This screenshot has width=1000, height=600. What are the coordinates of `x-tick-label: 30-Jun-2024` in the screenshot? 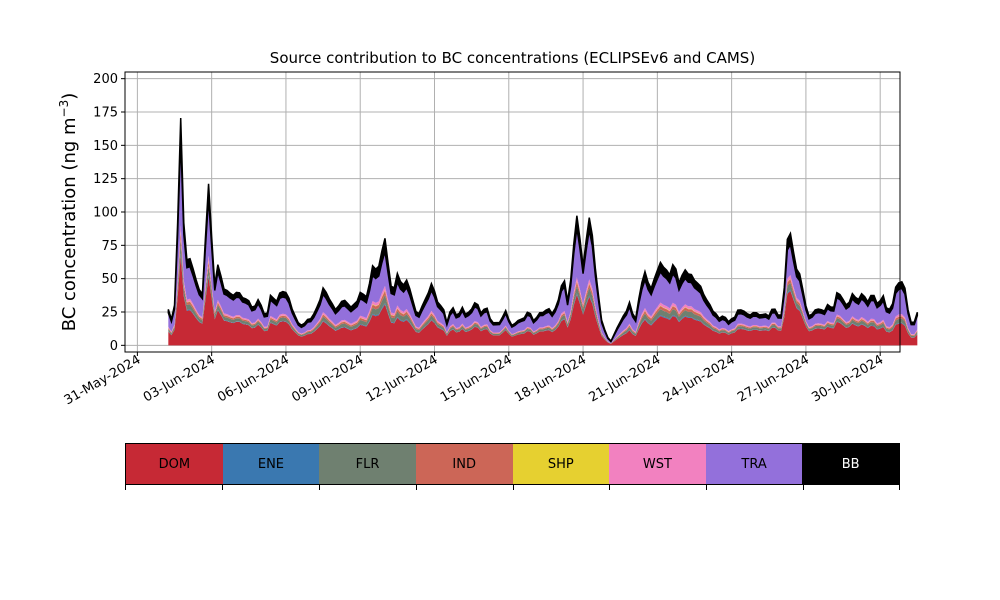 It's located at (847, 378).